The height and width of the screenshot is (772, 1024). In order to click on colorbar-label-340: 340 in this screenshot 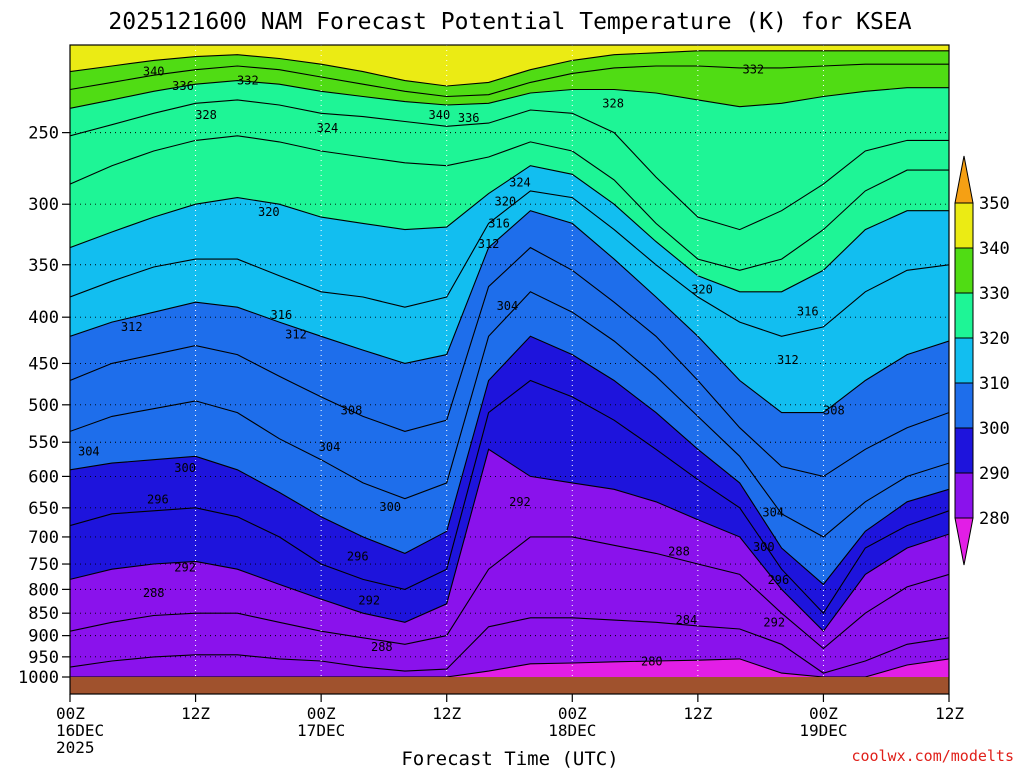, I will do `click(994, 249)`.